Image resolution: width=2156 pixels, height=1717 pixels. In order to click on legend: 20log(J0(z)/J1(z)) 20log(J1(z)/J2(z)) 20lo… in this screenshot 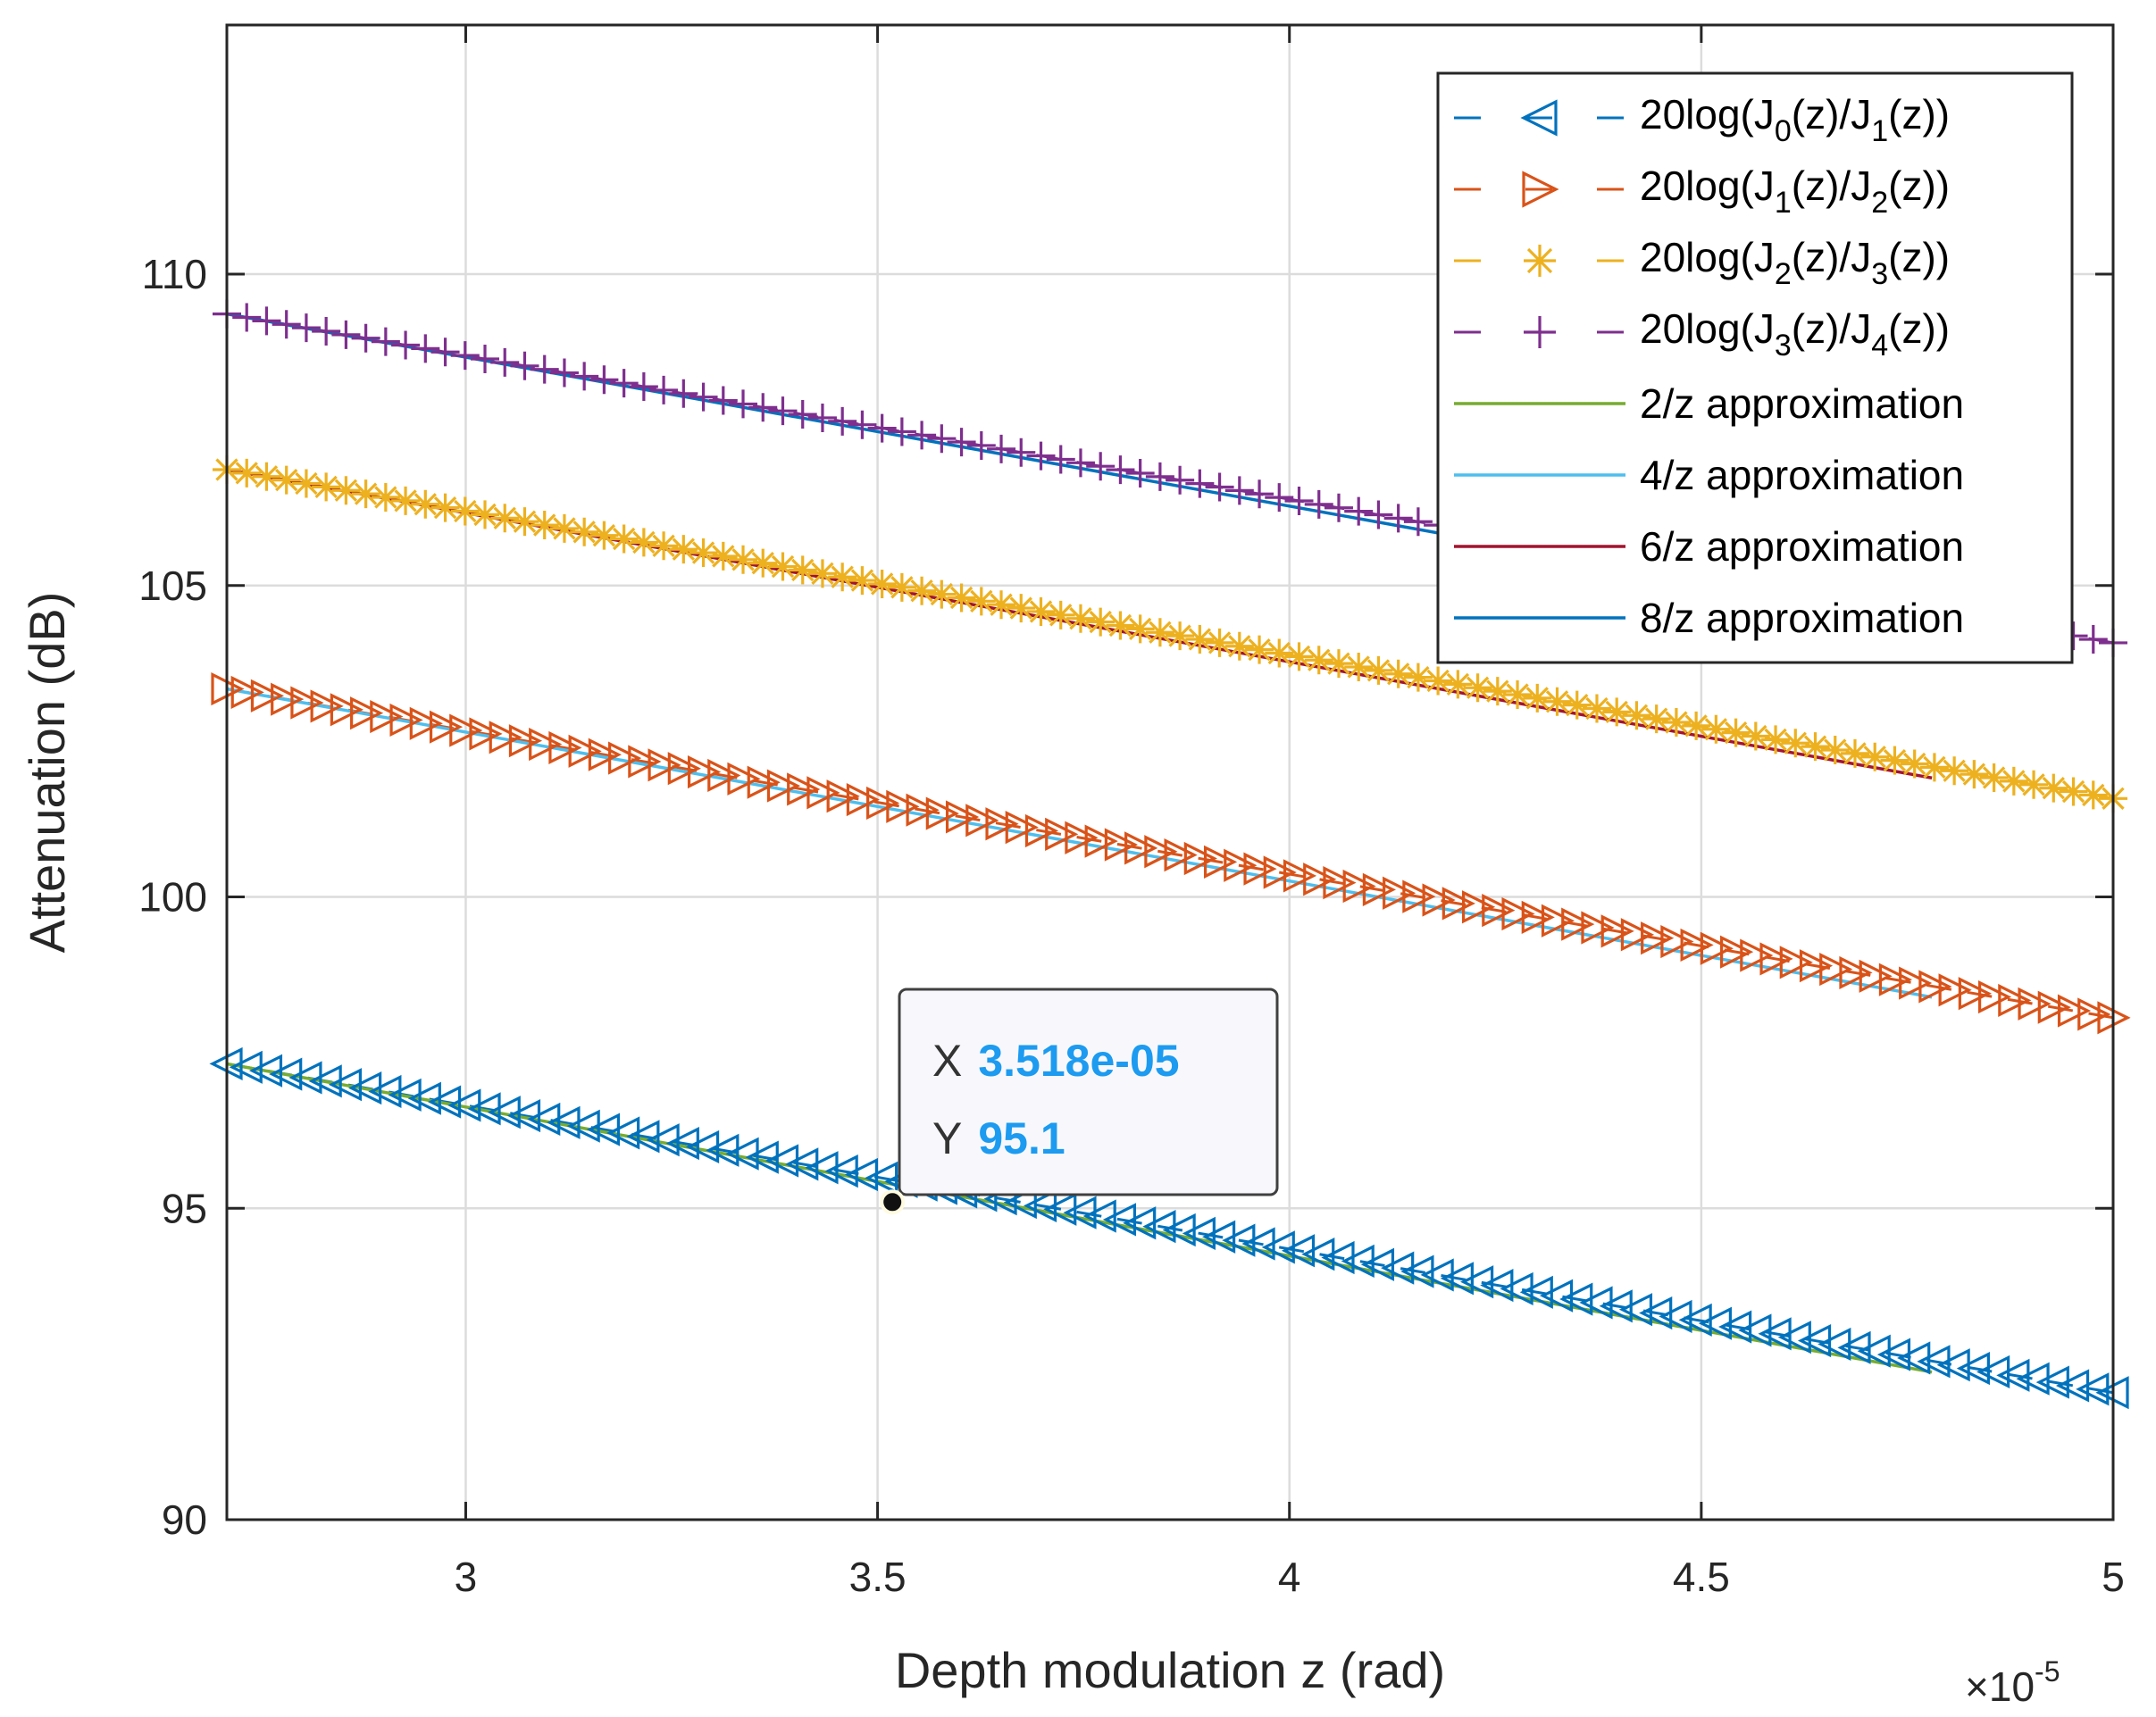, I will do `click(1755, 367)`.